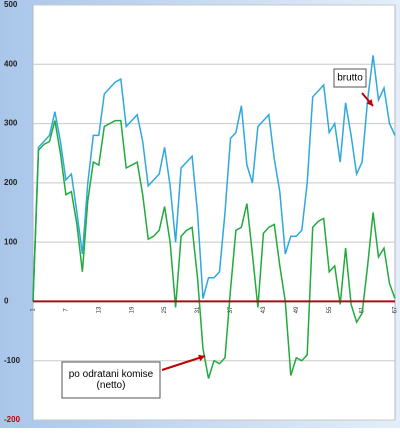 The width and height of the screenshot is (400, 433). Describe the element at coordinates (132, 309) in the screenshot. I see `x-tick-label: 19` at that location.